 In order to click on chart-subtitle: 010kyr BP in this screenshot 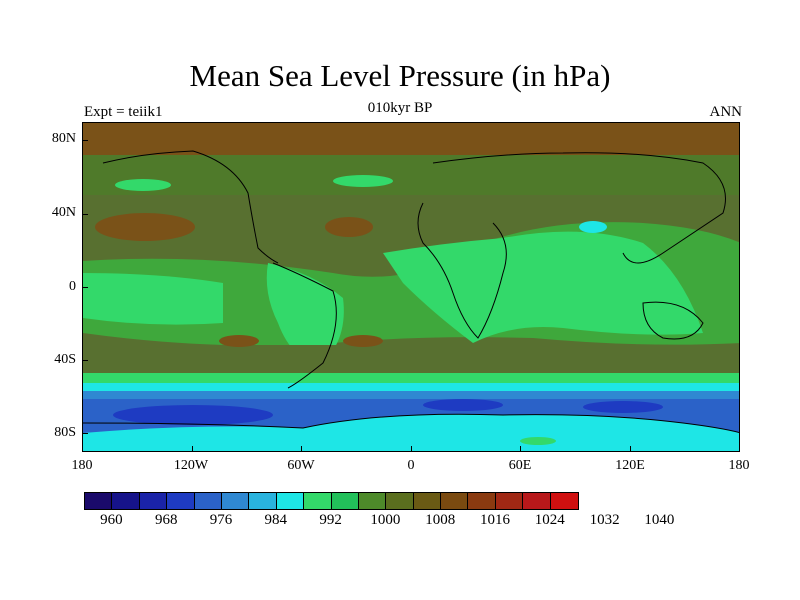, I will do `click(400, 108)`.